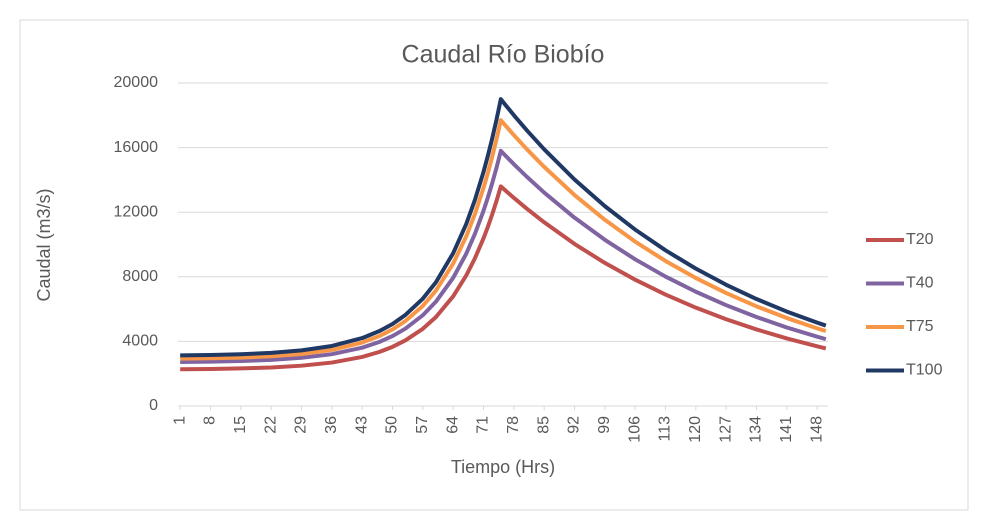 This screenshot has width=987, height=531. Describe the element at coordinates (270, 425) in the screenshot. I see `x-tick-label: 22` at that location.